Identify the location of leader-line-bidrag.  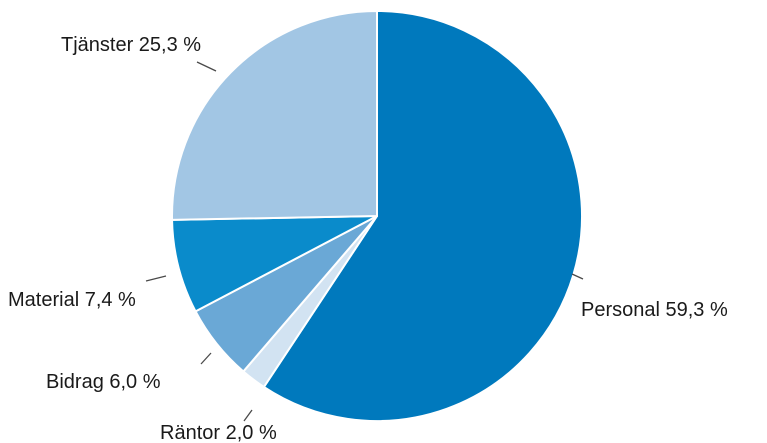
(206, 358).